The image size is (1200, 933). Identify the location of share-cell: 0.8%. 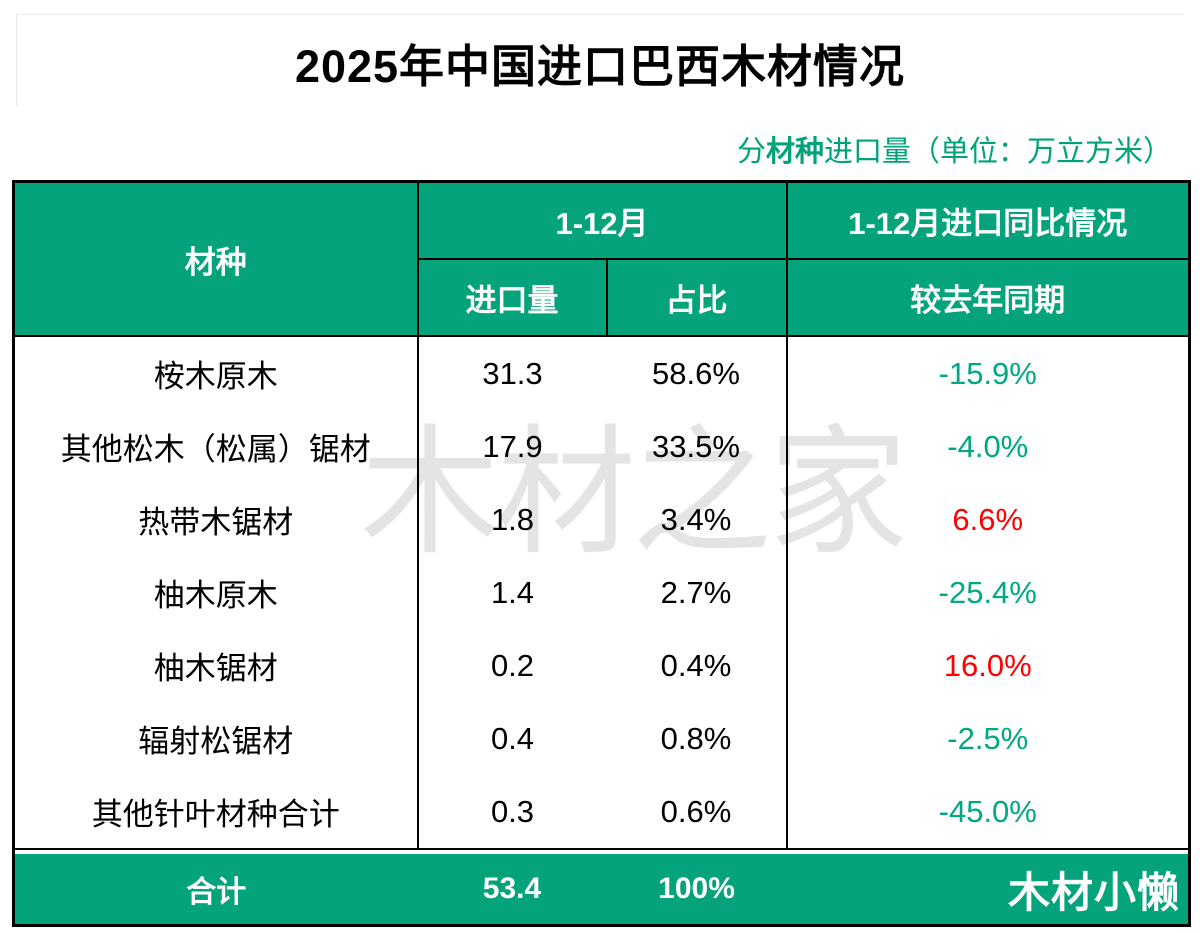
(697, 738).